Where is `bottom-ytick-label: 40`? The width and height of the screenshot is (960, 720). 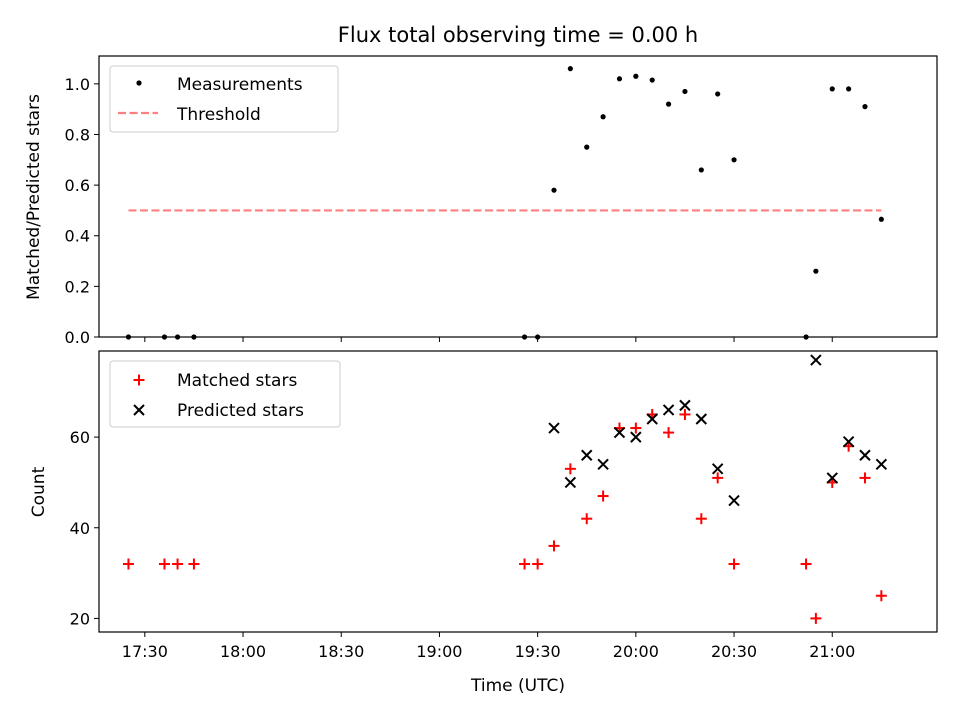
bottom-ytick-label: 40 is located at coordinates (80, 528).